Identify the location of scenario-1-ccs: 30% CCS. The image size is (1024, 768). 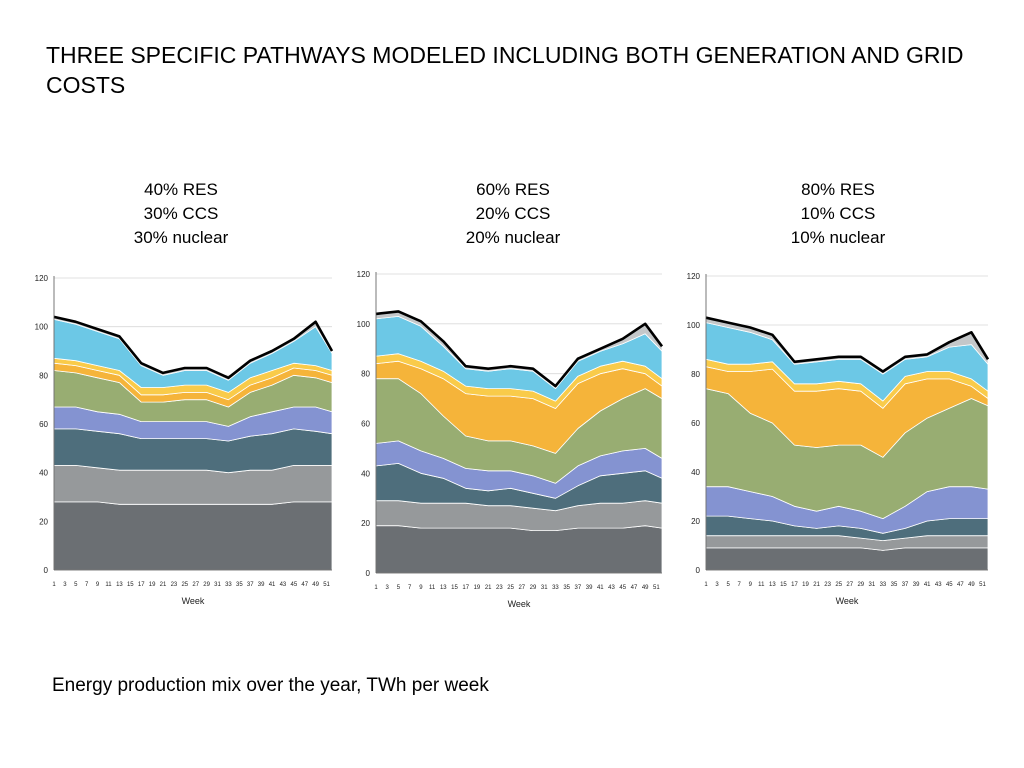
(181, 213).